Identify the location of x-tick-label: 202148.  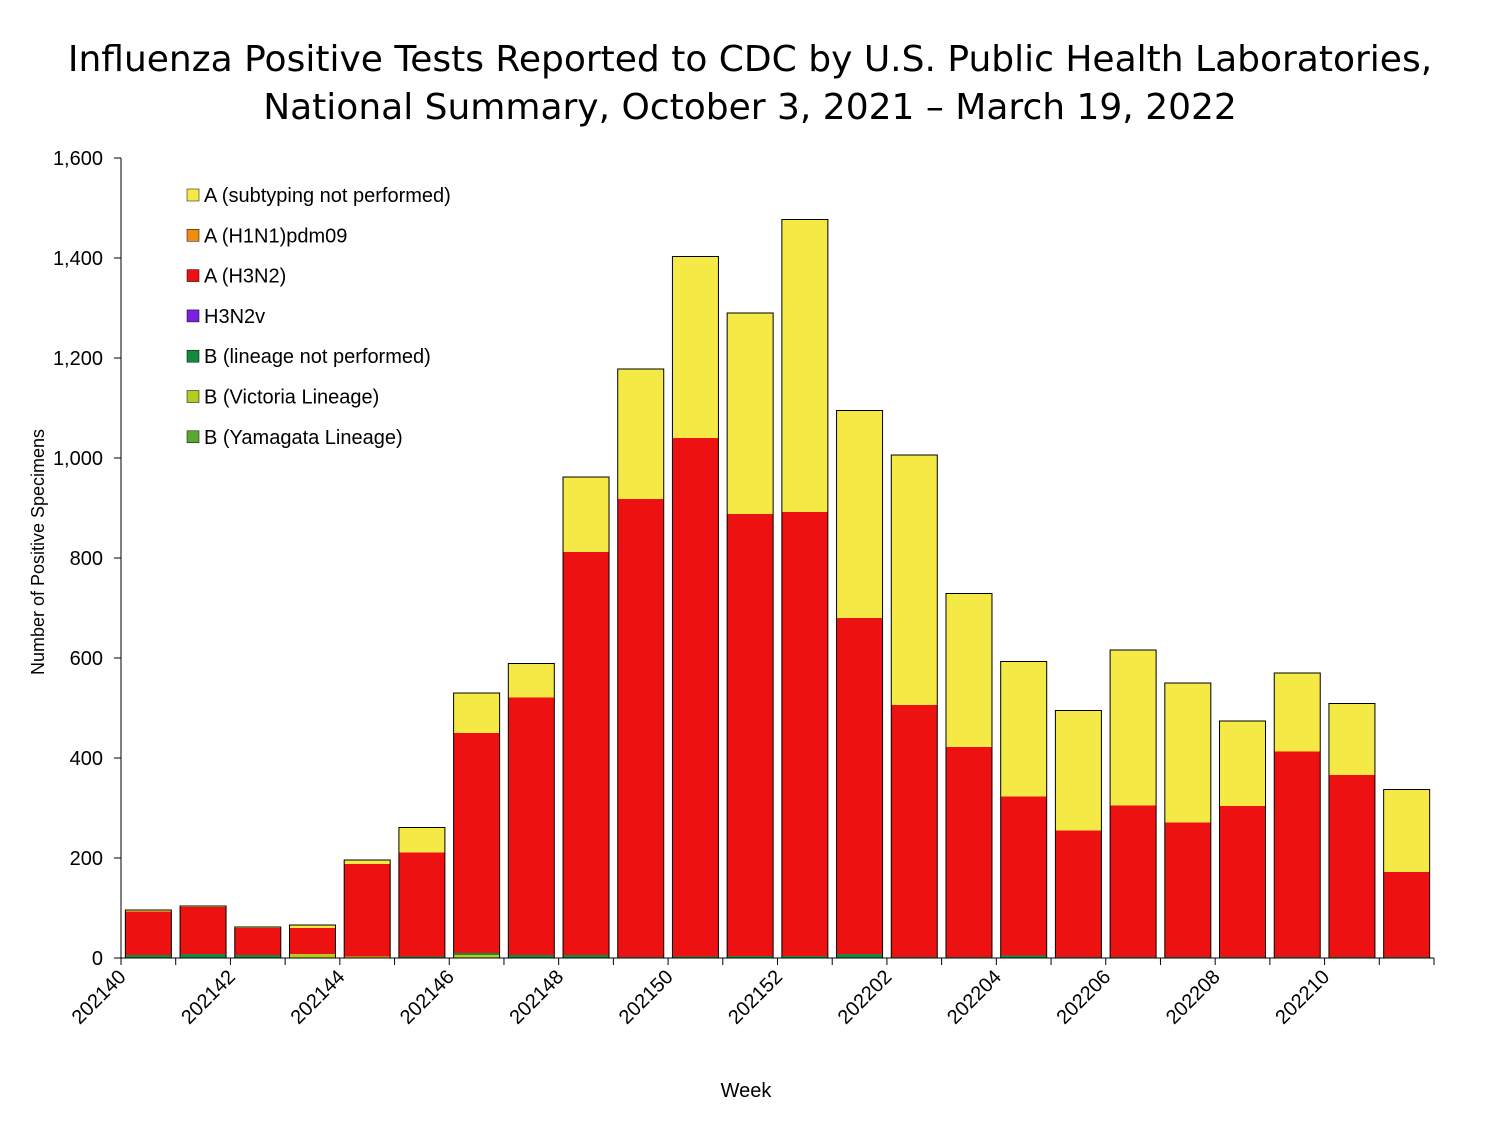
(536, 997).